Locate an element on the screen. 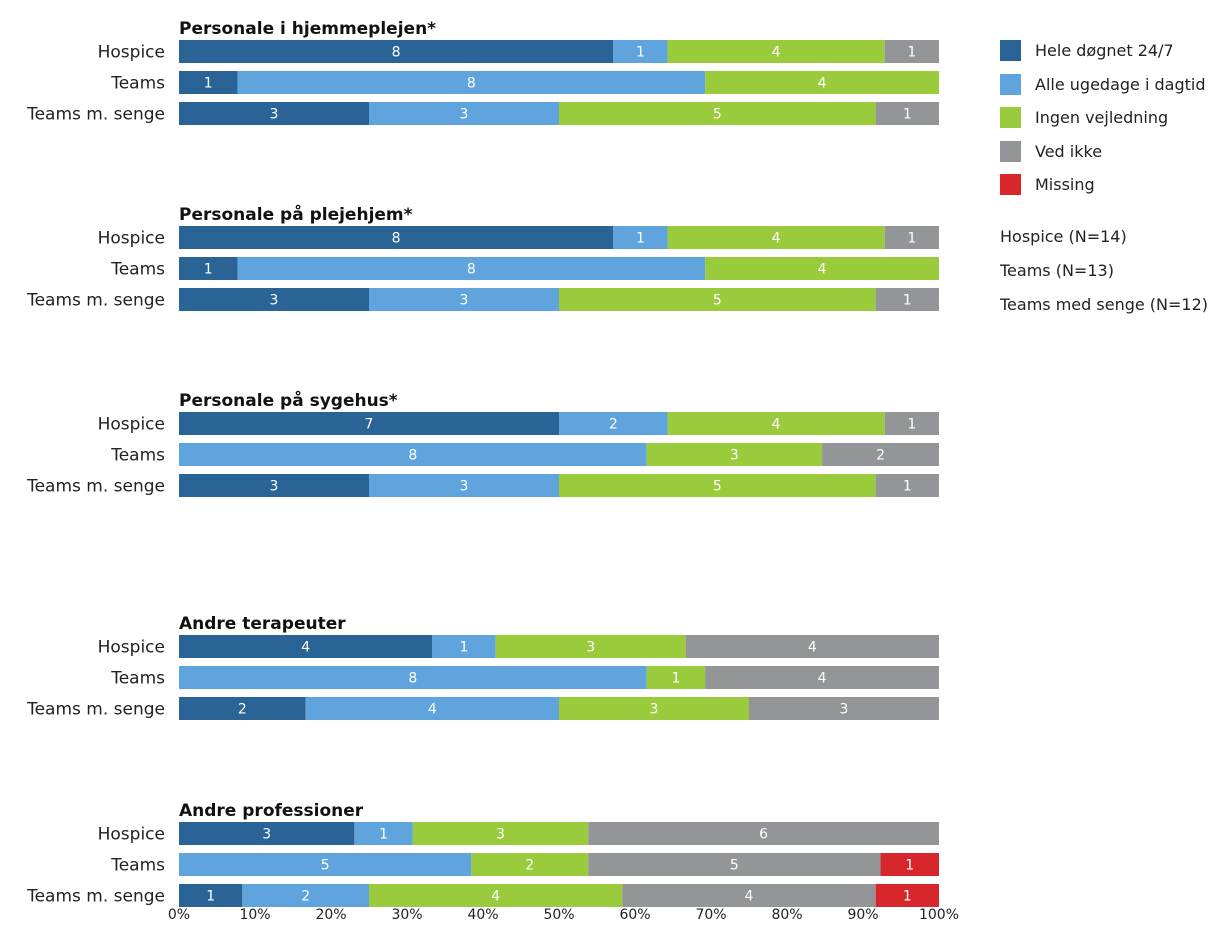  x-tick-label: 50% is located at coordinates (558, 915).